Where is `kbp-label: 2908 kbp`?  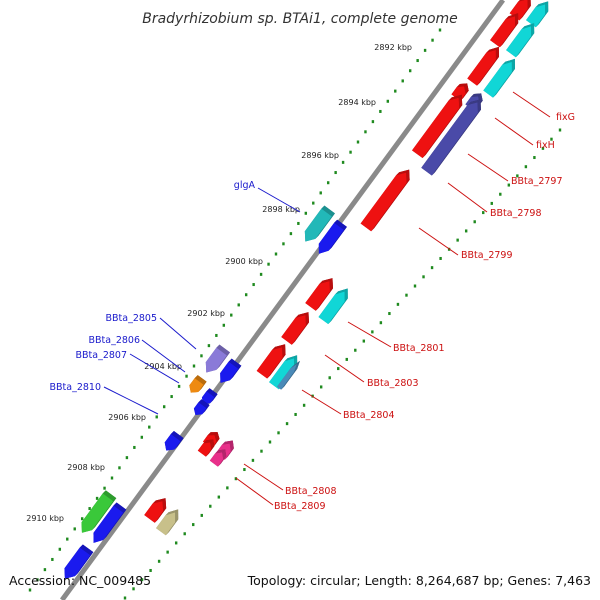 kbp-label: 2908 kbp is located at coordinates (86, 467).